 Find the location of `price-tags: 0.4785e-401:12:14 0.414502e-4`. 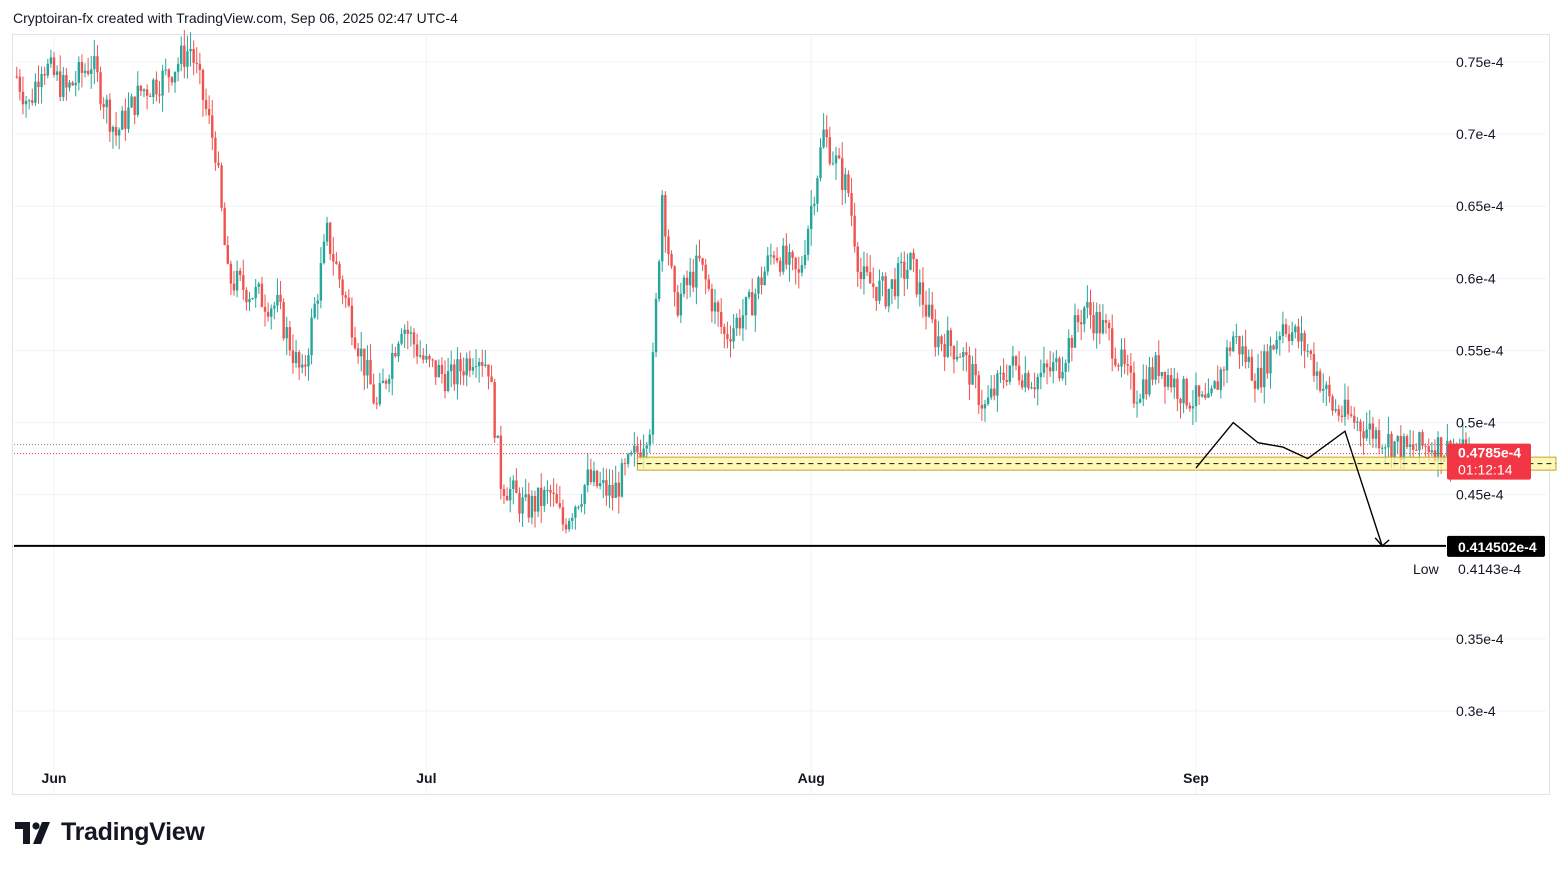

price-tags: 0.4785e-401:12:14 0.414502e-4 is located at coordinates (1496, 500).